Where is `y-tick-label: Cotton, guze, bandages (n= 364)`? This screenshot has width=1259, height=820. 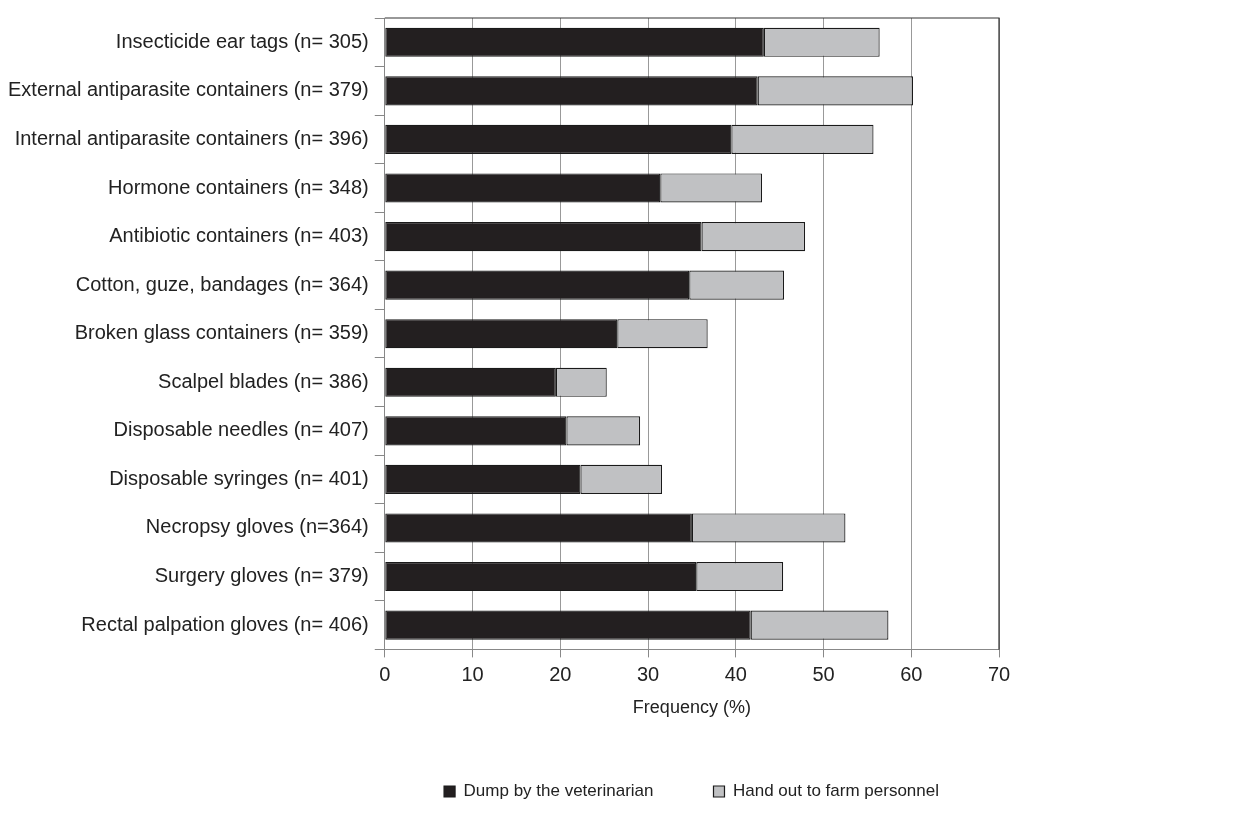 y-tick-label: Cotton, guze, bandages (n= 364) is located at coordinates (222, 283).